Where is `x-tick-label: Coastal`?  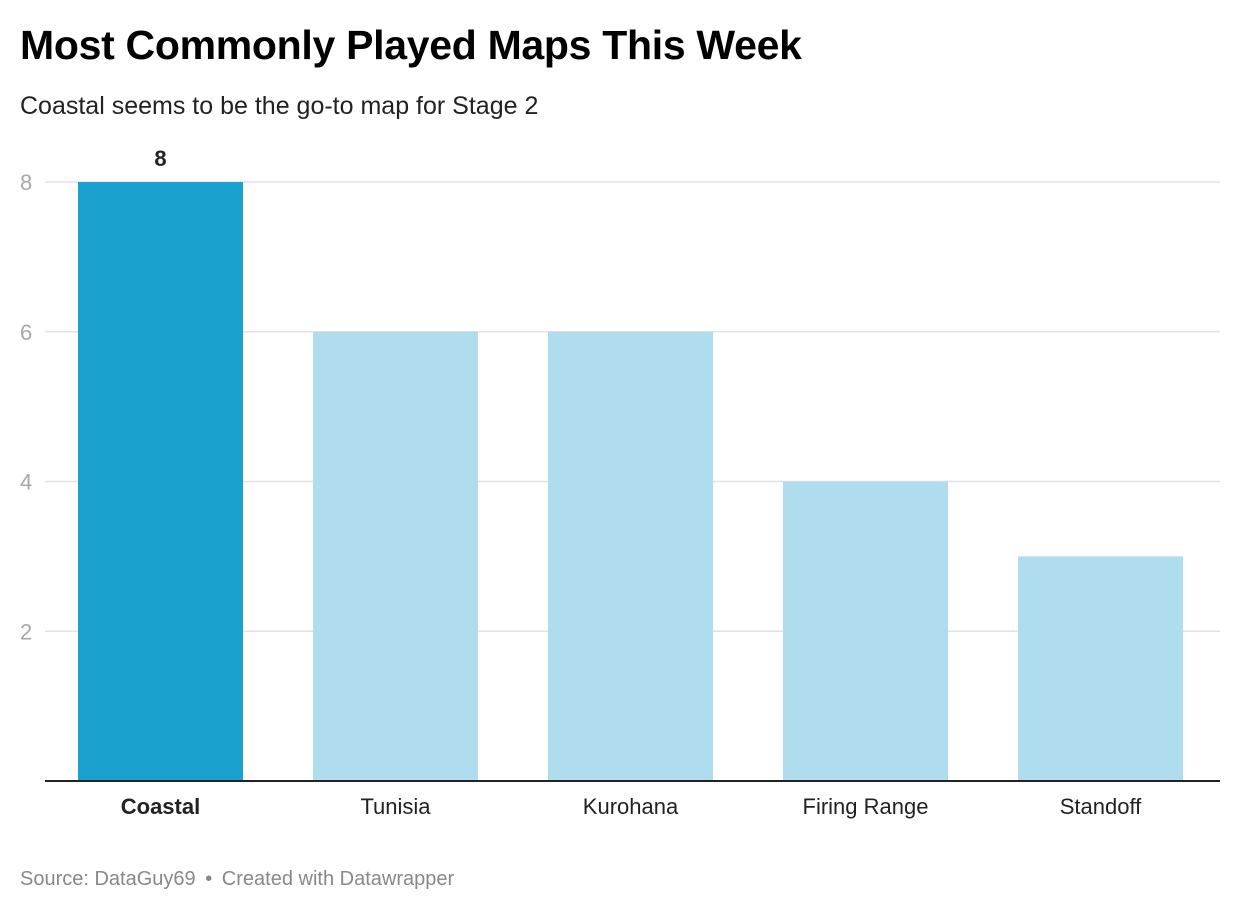
x-tick-label: Coastal is located at coordinates (160, 806).